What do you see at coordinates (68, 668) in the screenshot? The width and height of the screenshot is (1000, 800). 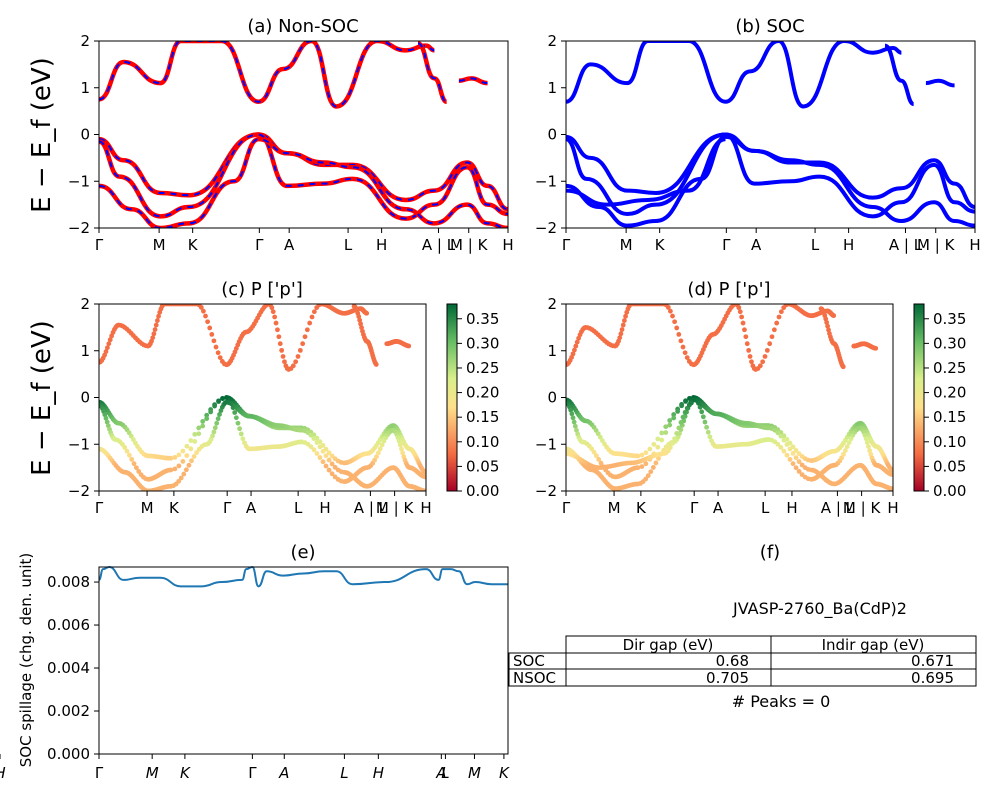 I see `y-tick-label: 0.004` at bounding box center [68, 668].